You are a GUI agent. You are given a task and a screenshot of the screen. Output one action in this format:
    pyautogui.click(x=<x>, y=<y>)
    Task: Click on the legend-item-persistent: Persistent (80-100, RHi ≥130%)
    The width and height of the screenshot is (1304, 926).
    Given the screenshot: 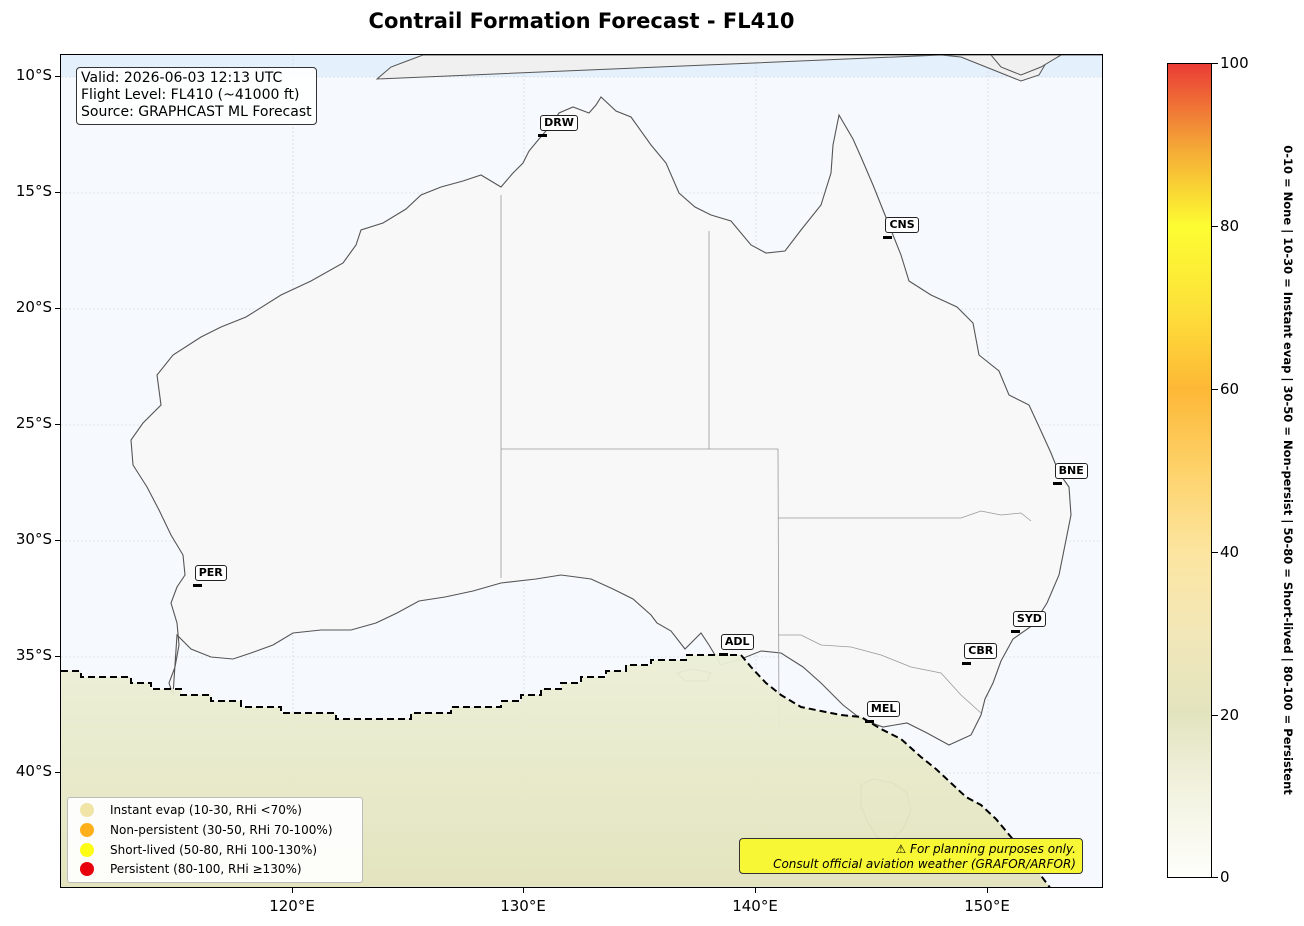 What is the action you would take?
    pyautogui.click(x=191, y=869)
    